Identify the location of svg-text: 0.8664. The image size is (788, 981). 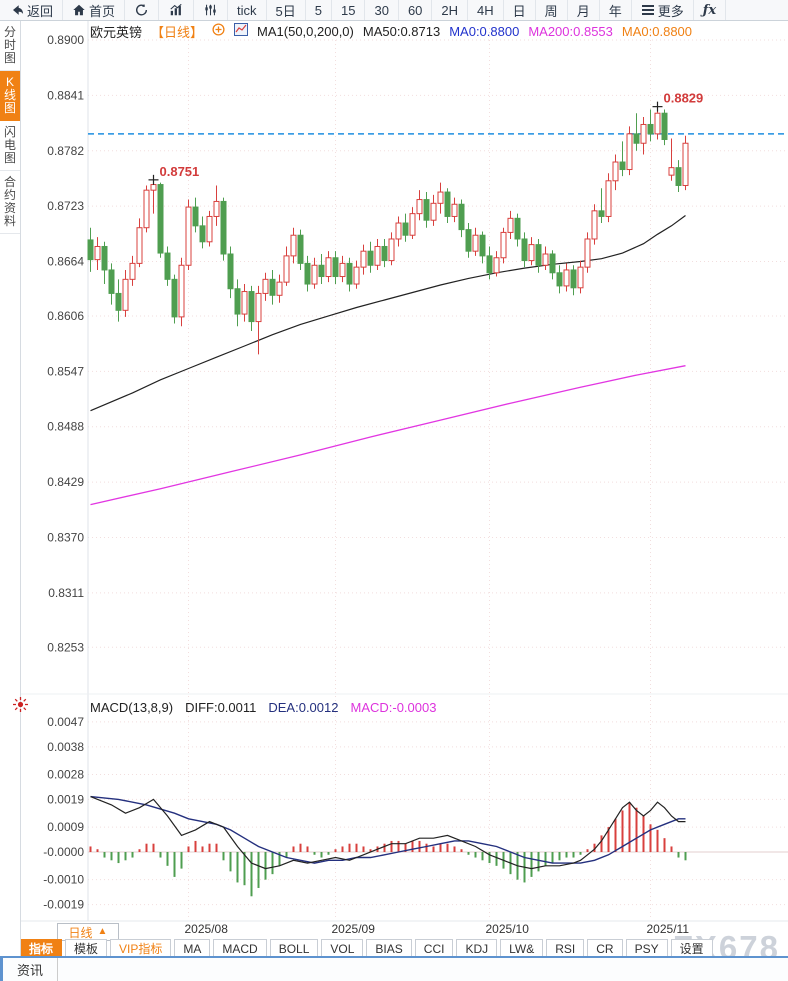
(65, 262).